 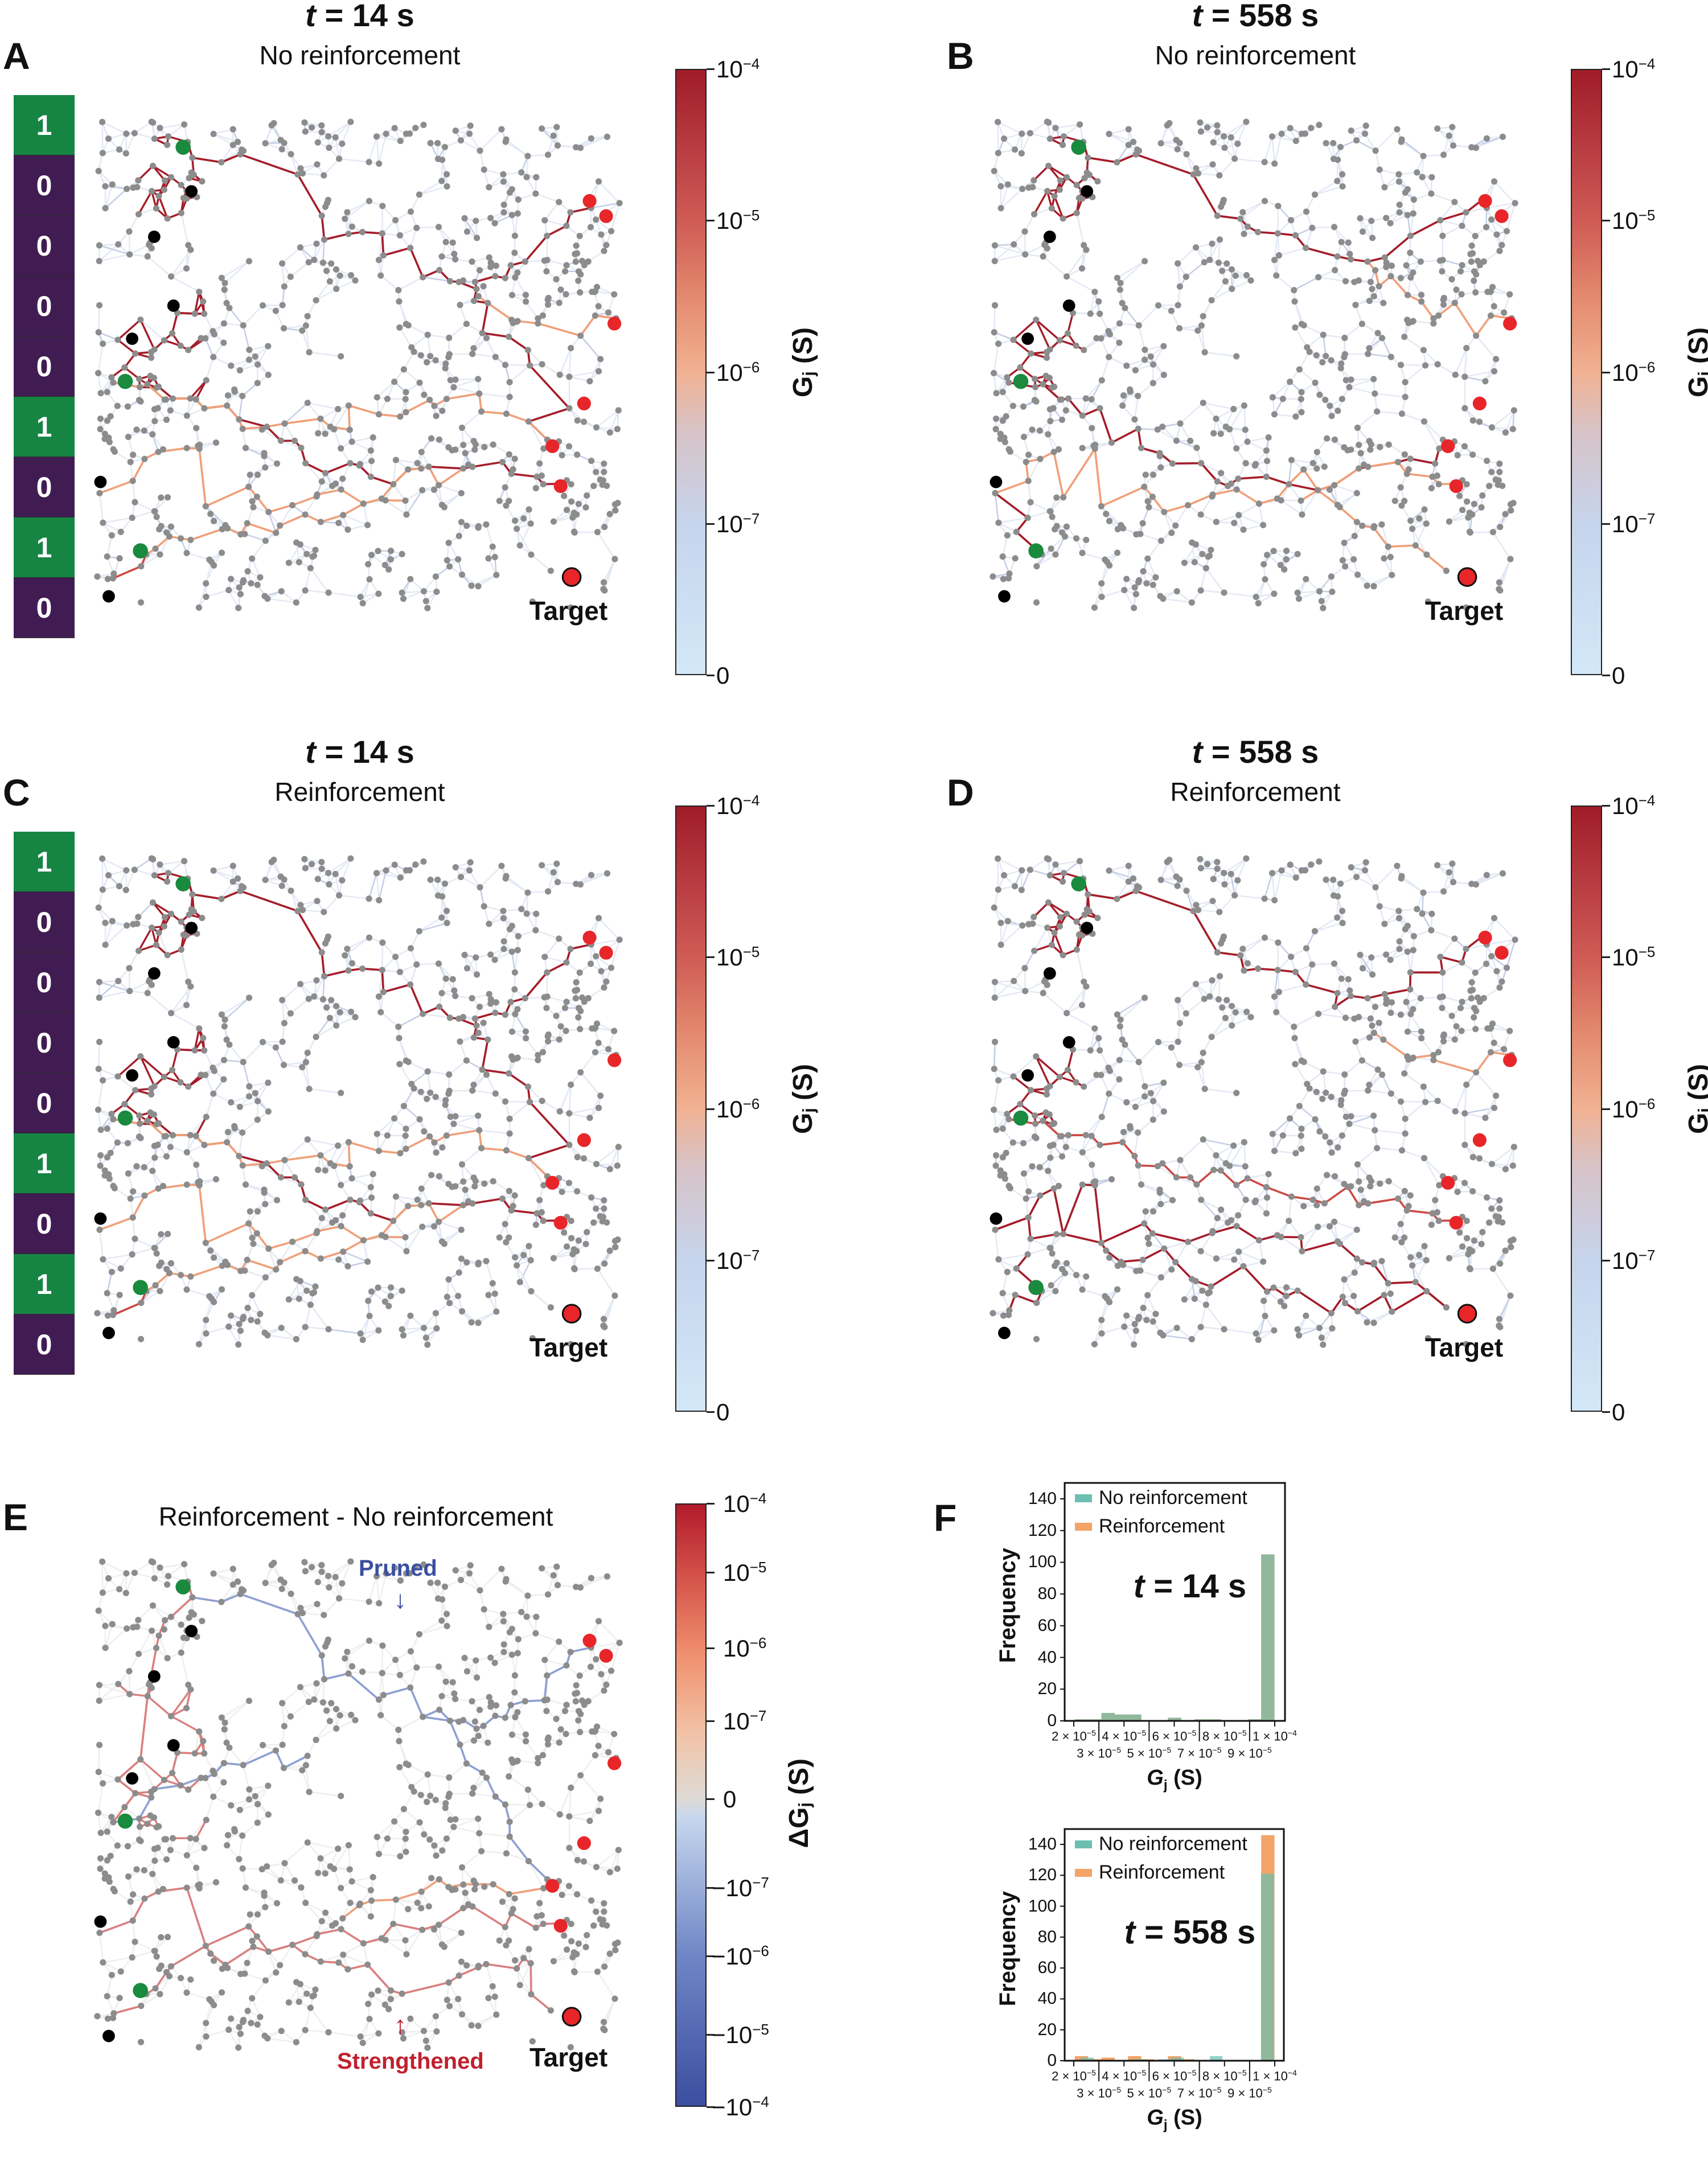 I want to click on colorbar-tick, so click(x=711, y=675).